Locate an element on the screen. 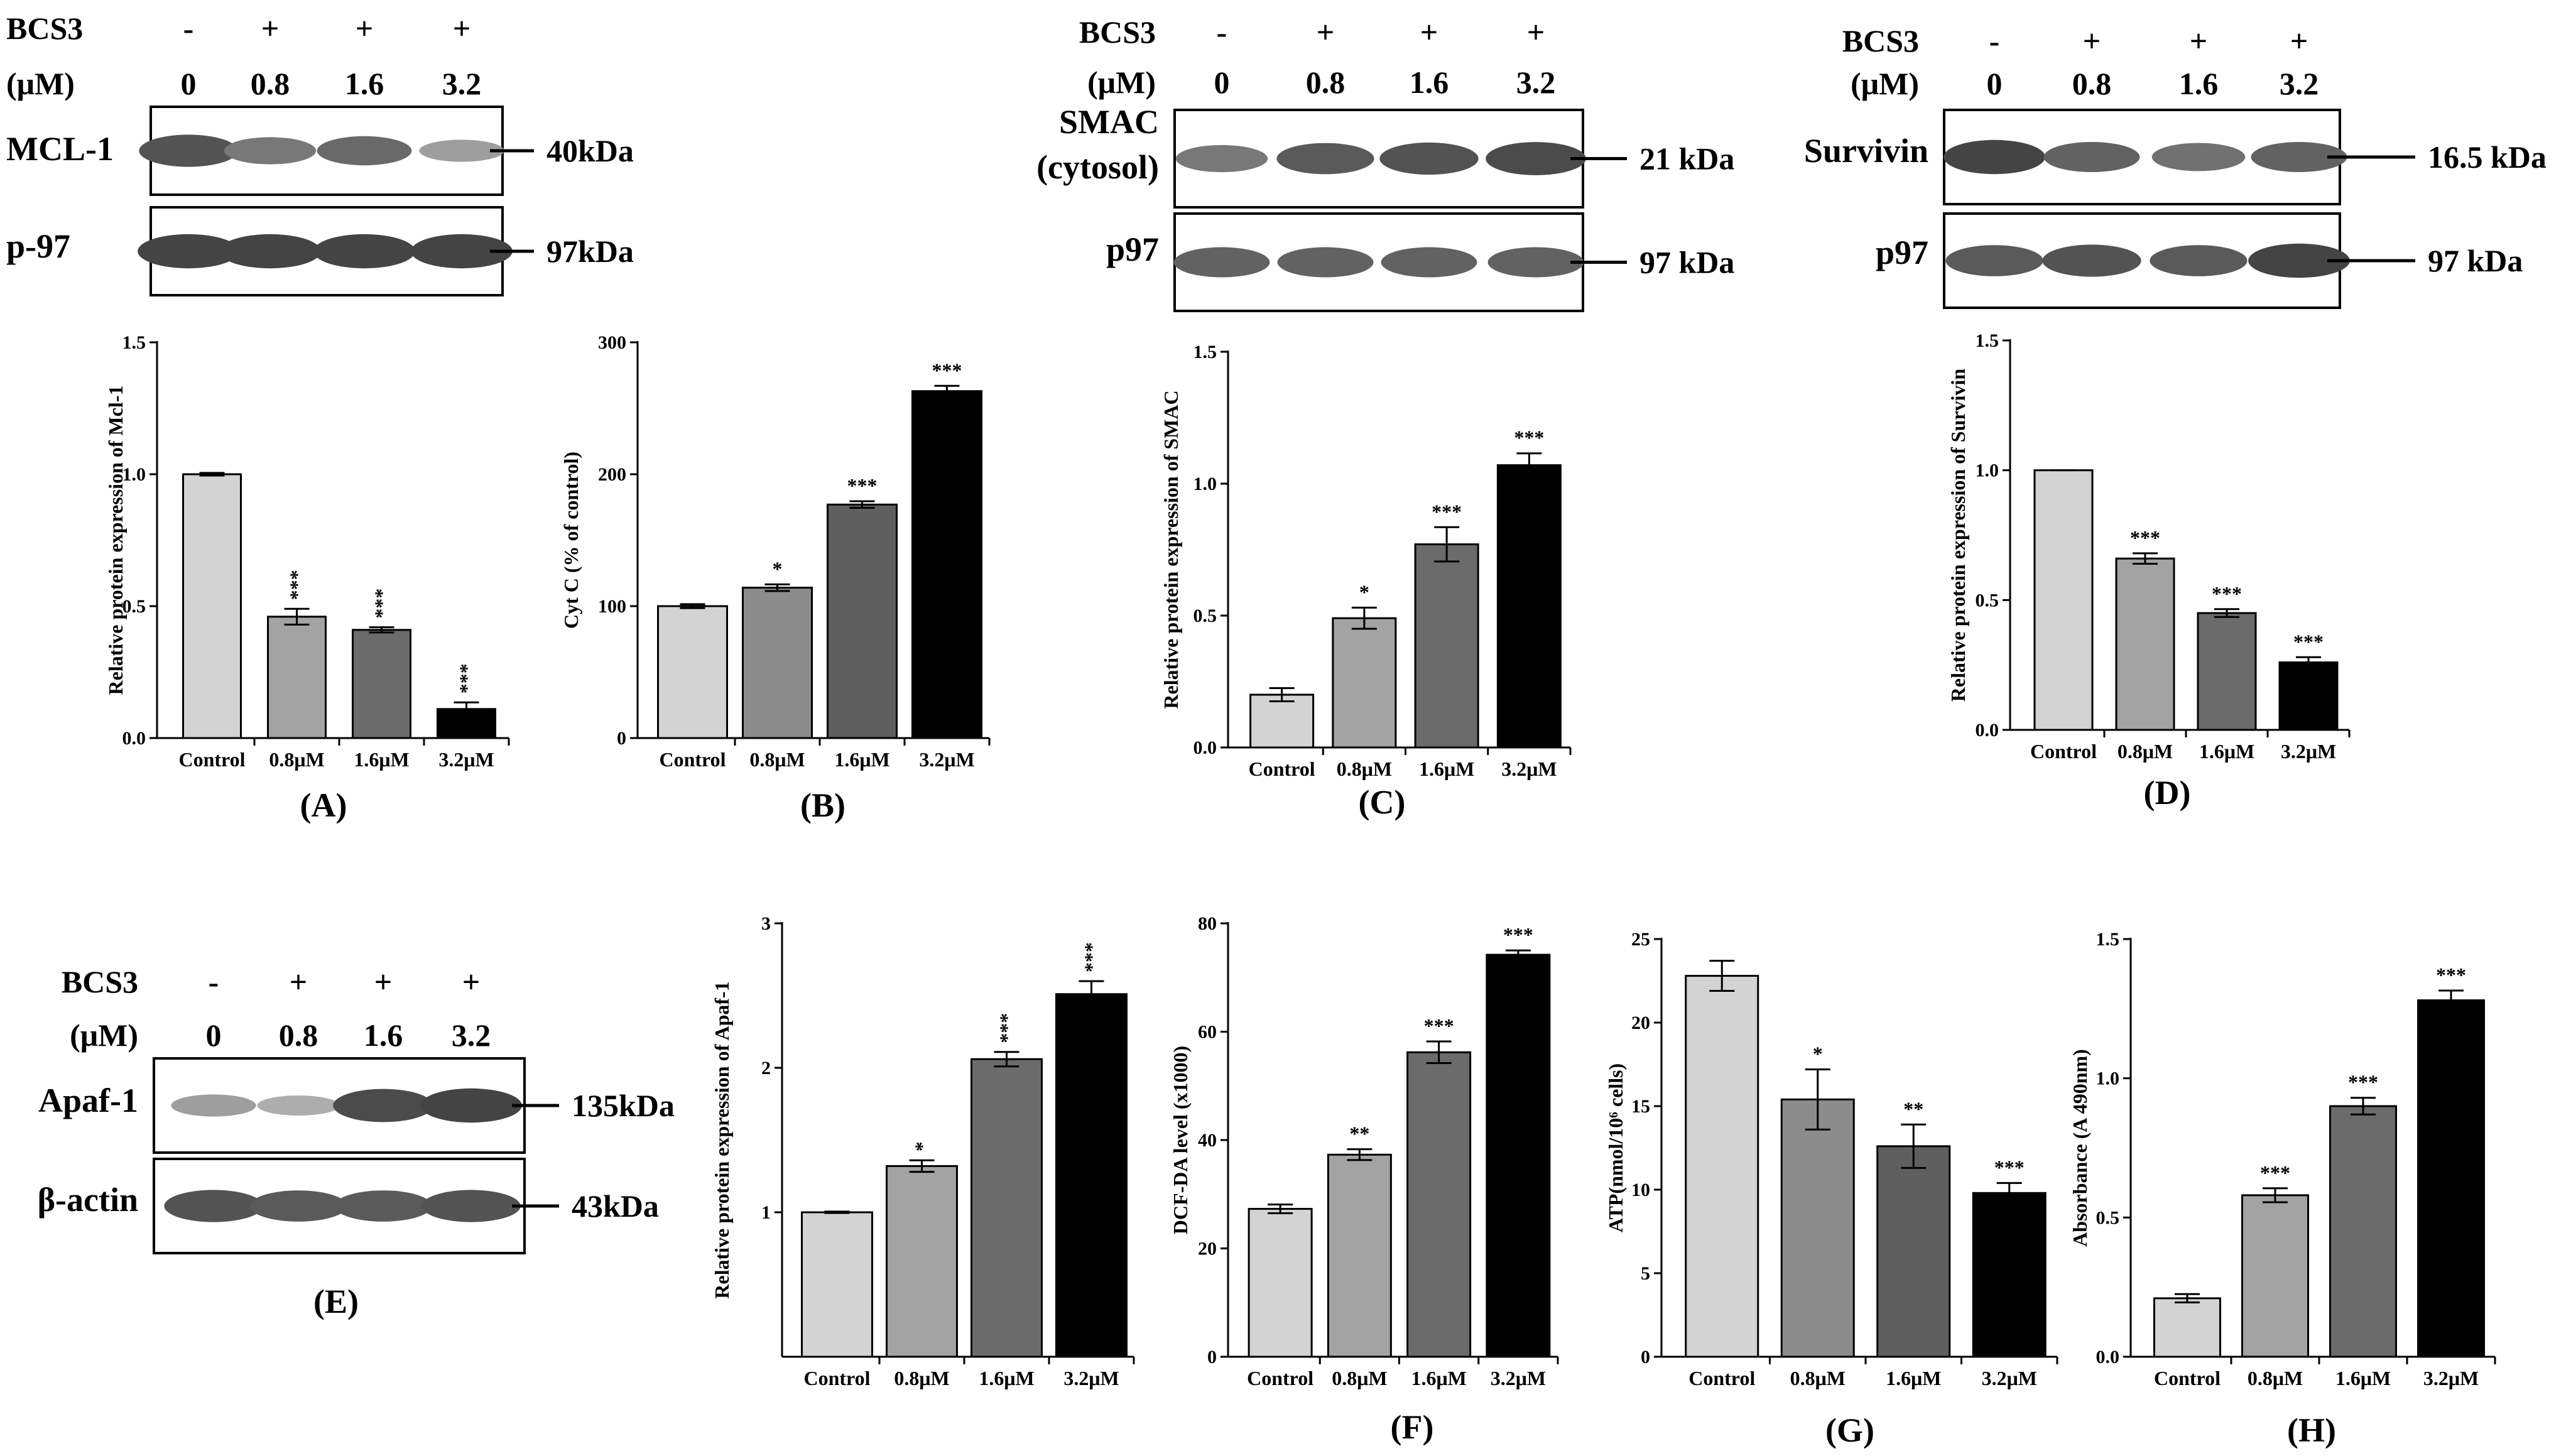 The height and width of the screenshot is (1456, 2566). y-tick-label: 20 is located at coordinates (1641, 1023).